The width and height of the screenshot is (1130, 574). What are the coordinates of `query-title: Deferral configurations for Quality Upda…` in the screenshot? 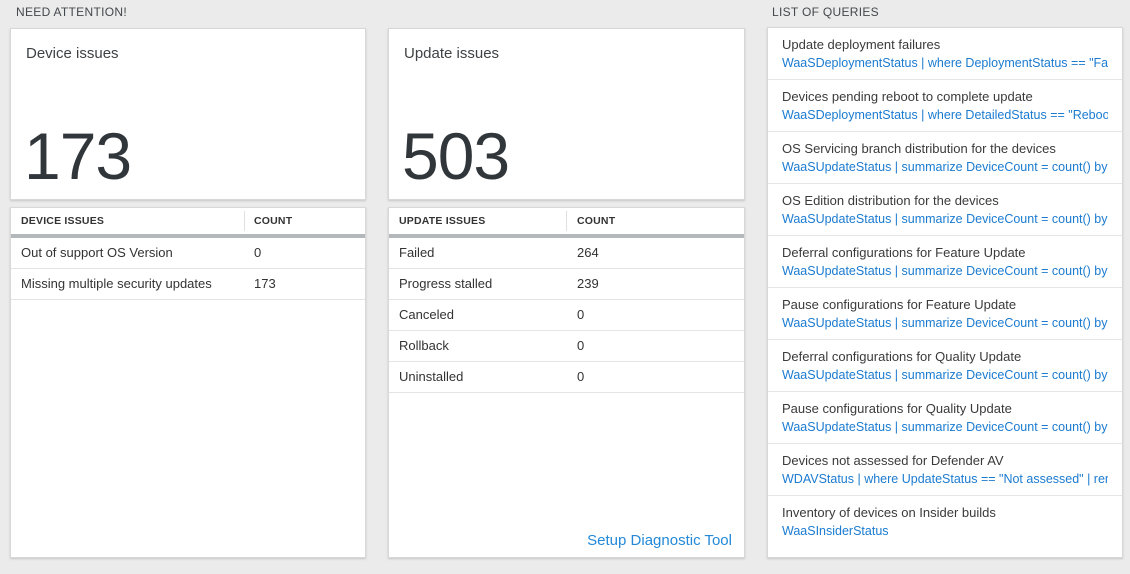 It's located at (902, 356).